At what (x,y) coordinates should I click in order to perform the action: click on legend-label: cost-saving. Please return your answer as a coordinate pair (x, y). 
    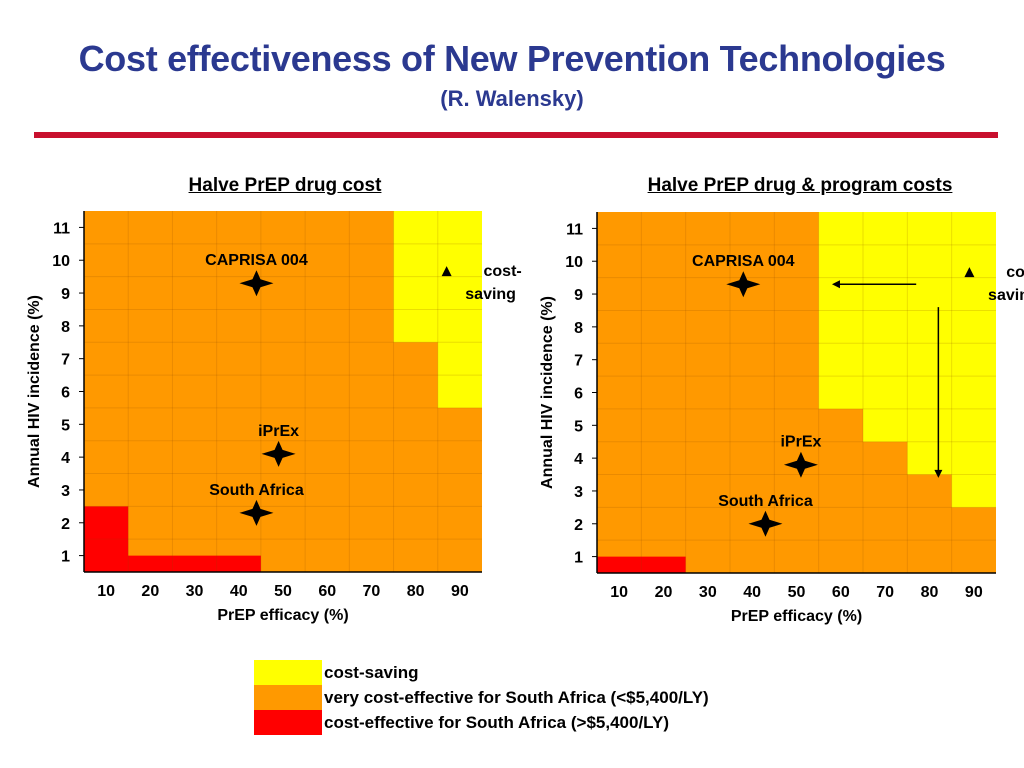
    Looking at the image, I should click on (371, 672).